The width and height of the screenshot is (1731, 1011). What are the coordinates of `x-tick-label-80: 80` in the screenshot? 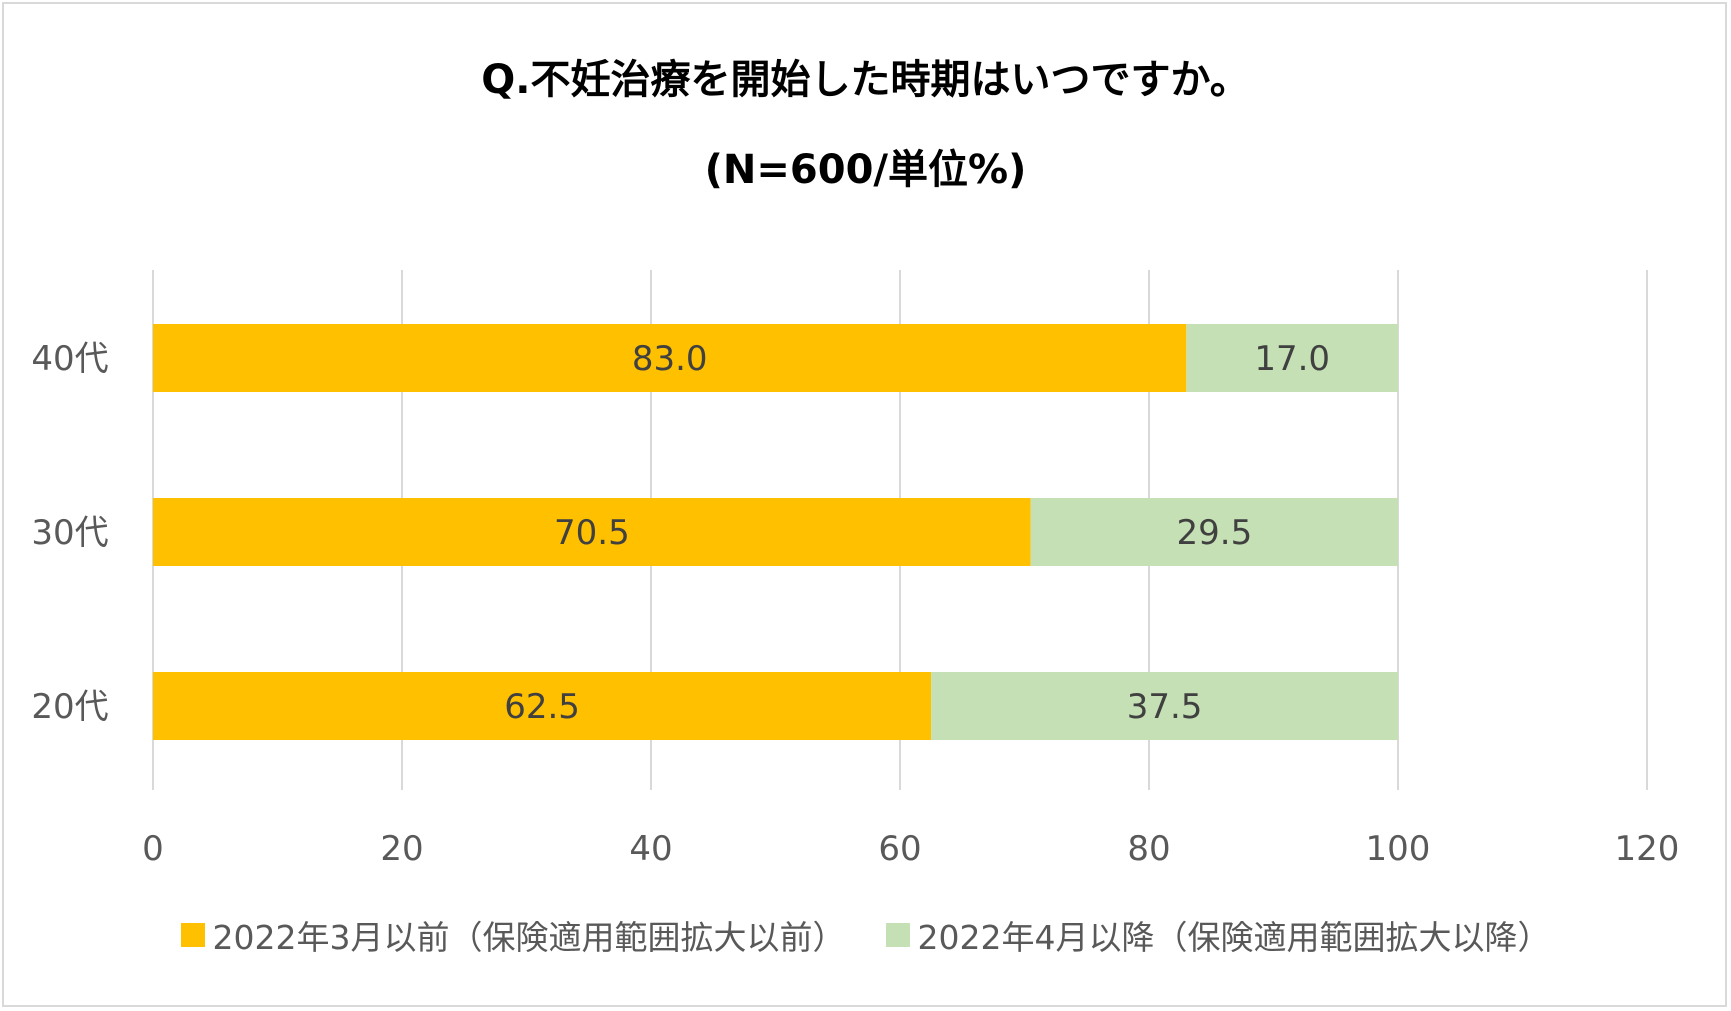 It's located at (1148, 849).